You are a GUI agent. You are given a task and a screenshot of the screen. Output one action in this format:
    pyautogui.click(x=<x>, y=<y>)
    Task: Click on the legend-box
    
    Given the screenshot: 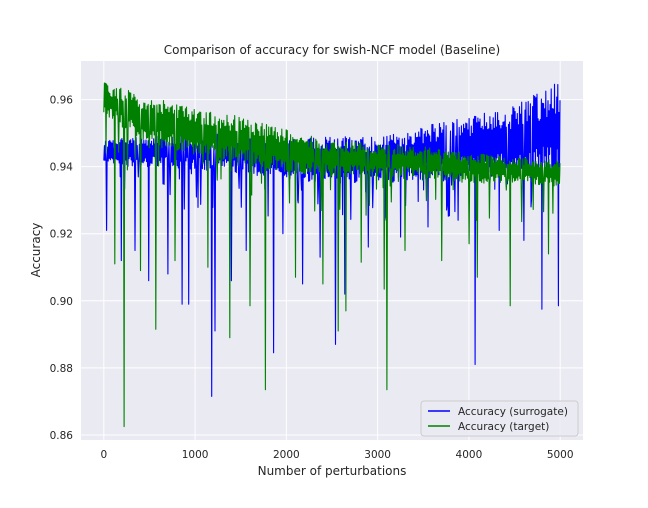 What is the action you would take?
    pyautogui.click(x=499, y=418)
    